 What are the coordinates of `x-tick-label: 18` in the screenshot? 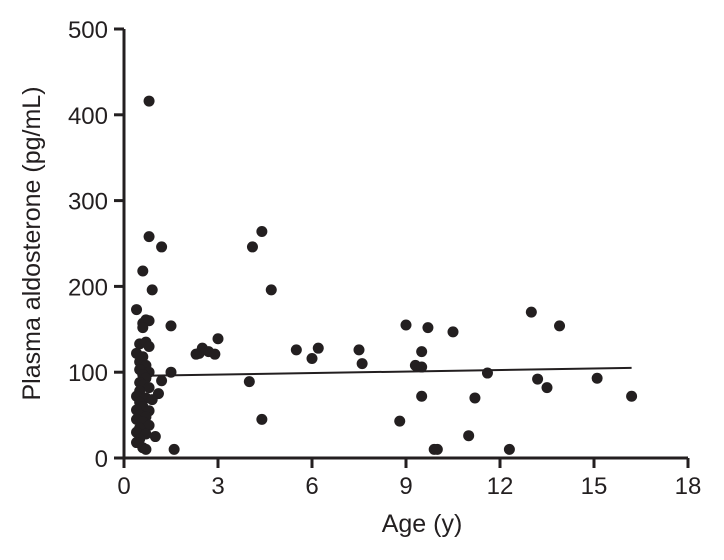 It's located at (688, 486).